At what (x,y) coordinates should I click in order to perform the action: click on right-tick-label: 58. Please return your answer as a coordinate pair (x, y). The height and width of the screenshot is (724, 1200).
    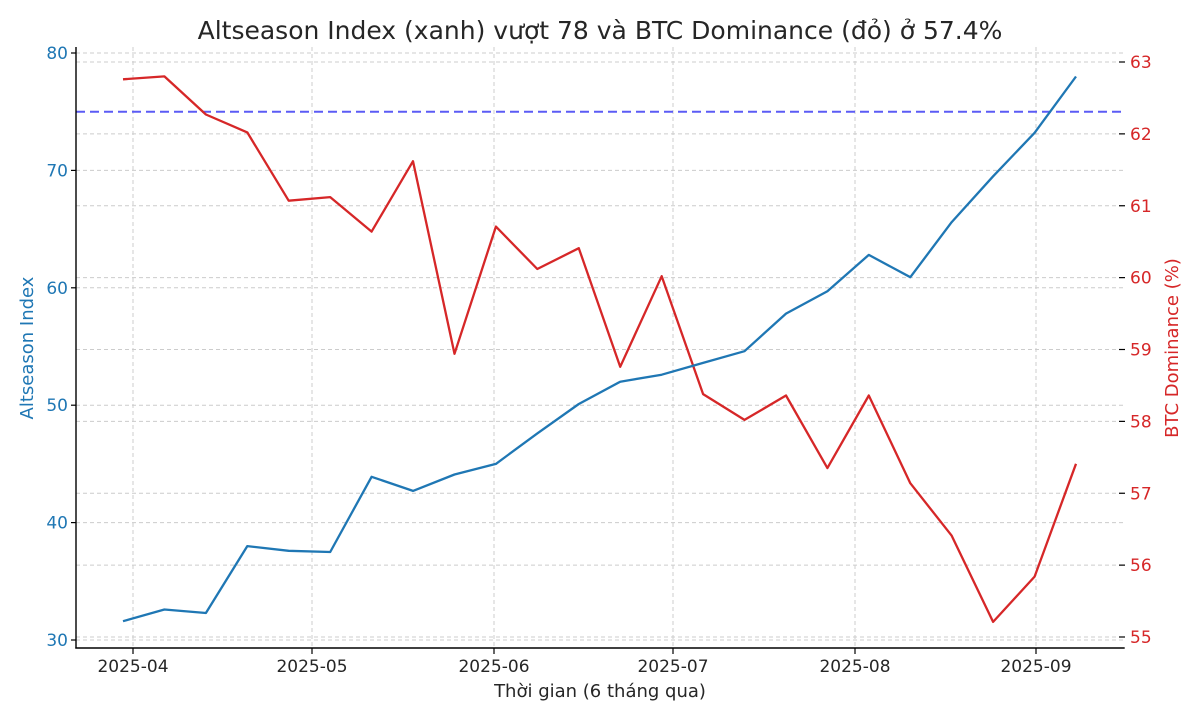
    Looking at the image, I should click on (1141, 422).